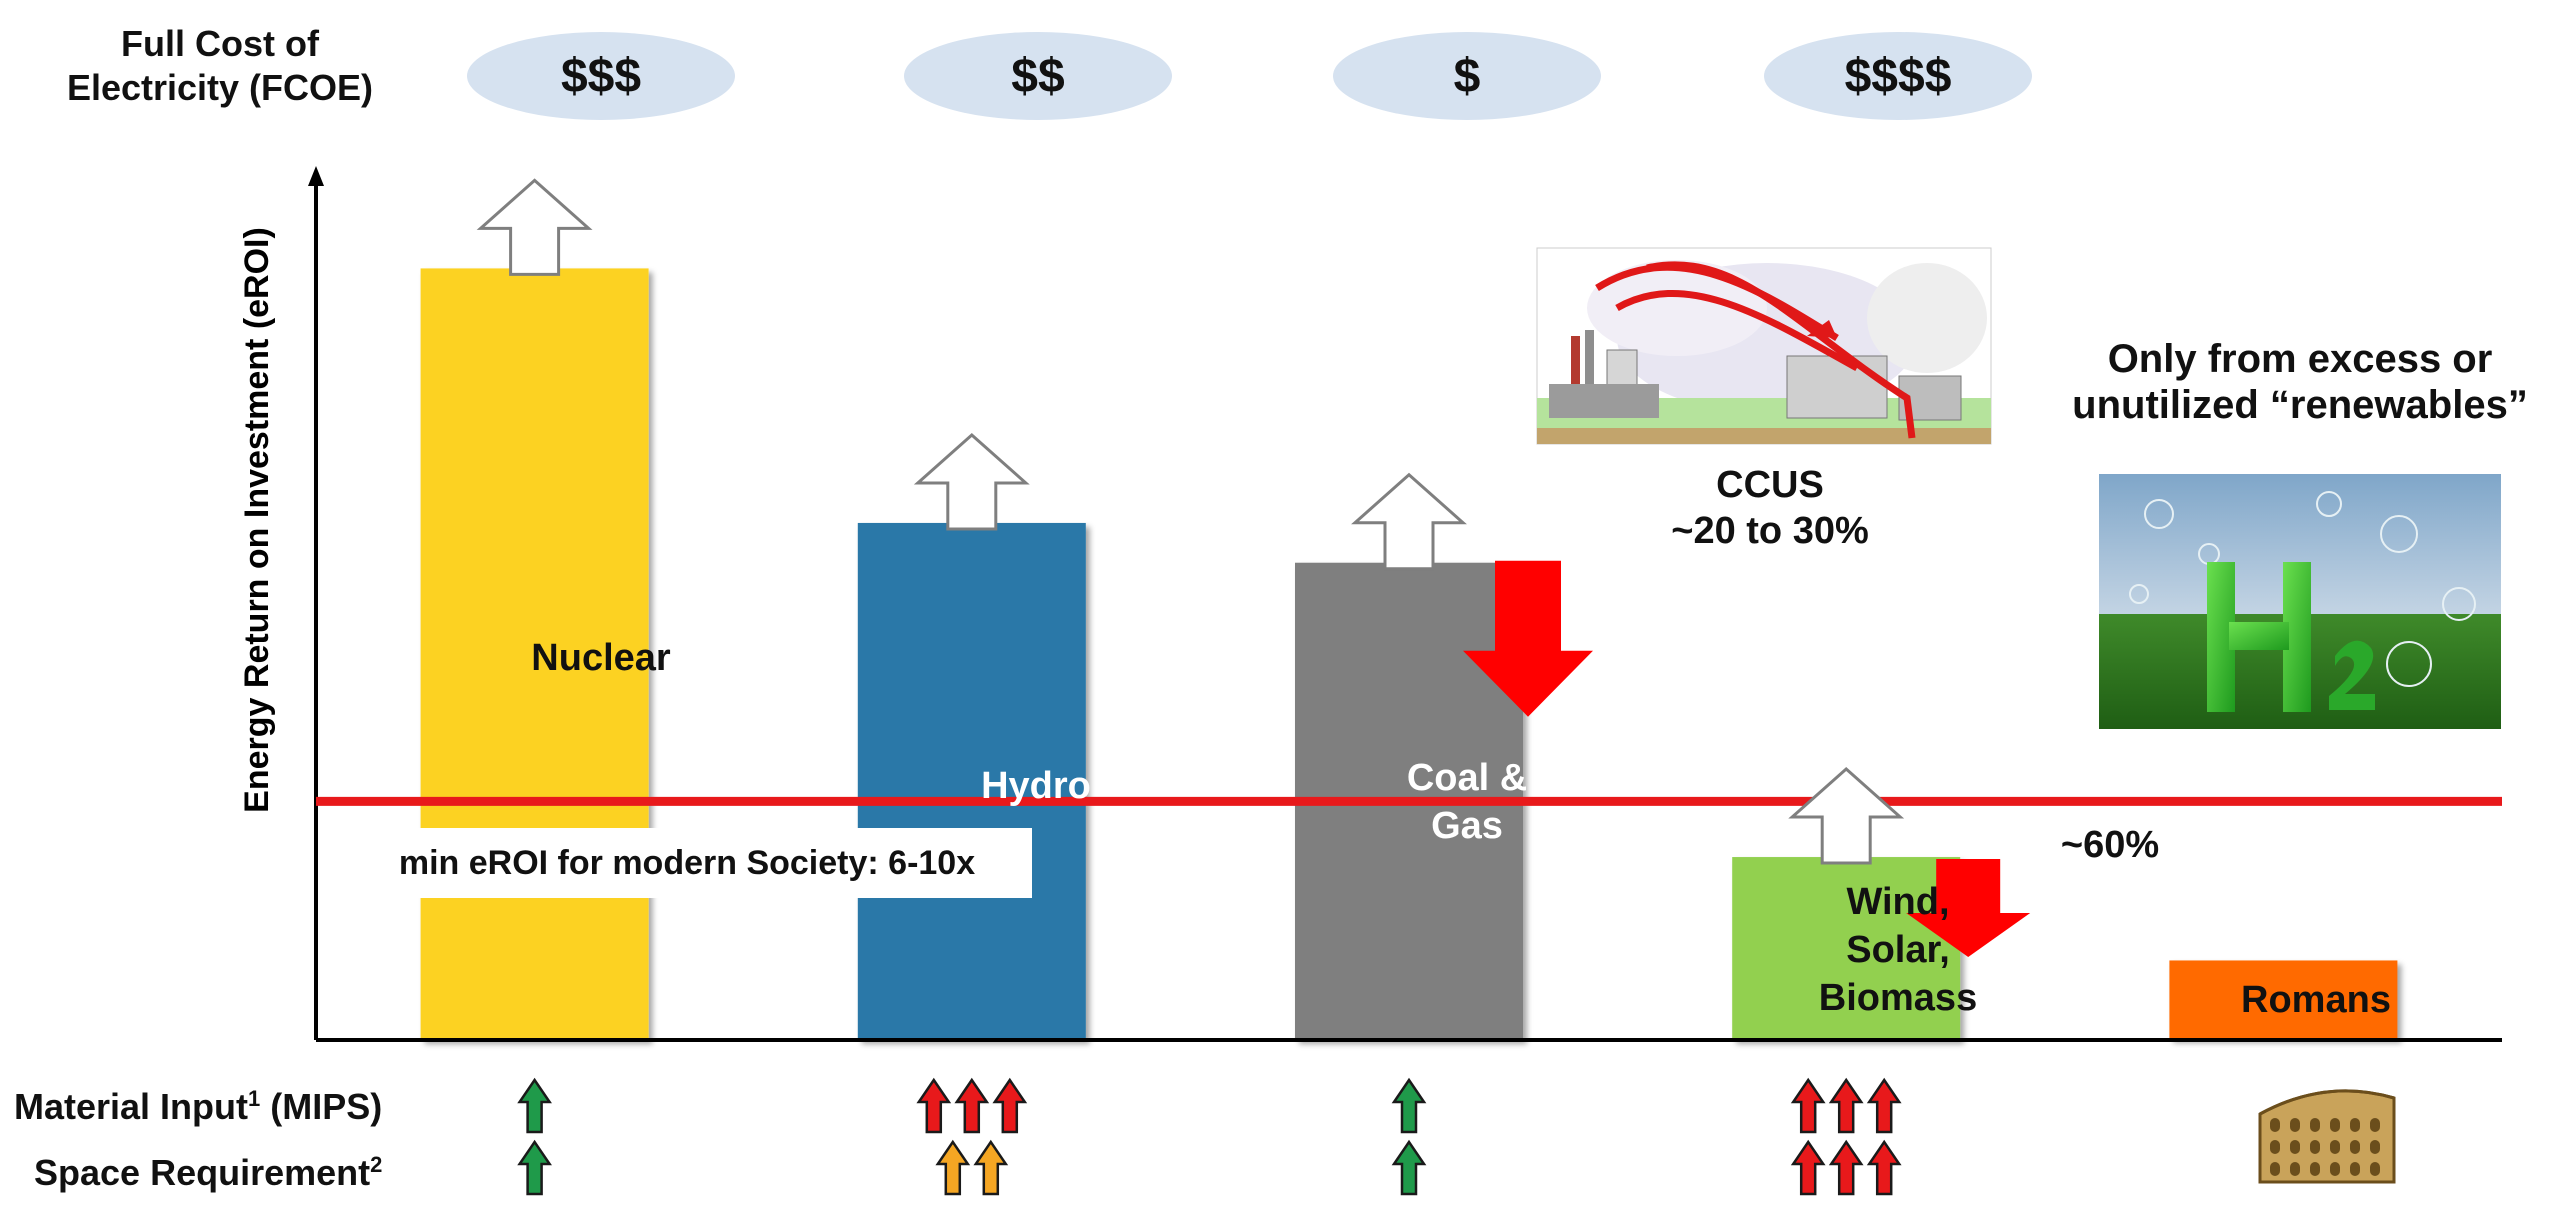 This screenshot has width=2560, height=1211. I want to click on space-requirement-footnote: 2, so click(376, 1164).